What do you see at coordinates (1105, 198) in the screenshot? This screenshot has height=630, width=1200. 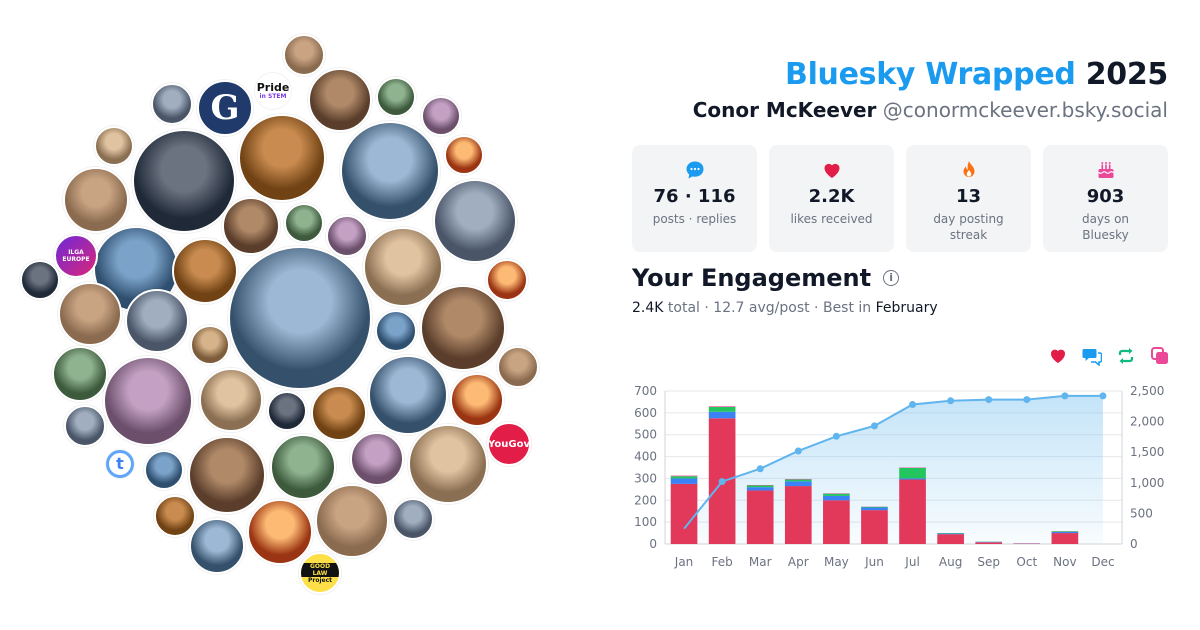 I see `stat-card-days: 903 days on Bluesky` at bounding box center [1105, 198].